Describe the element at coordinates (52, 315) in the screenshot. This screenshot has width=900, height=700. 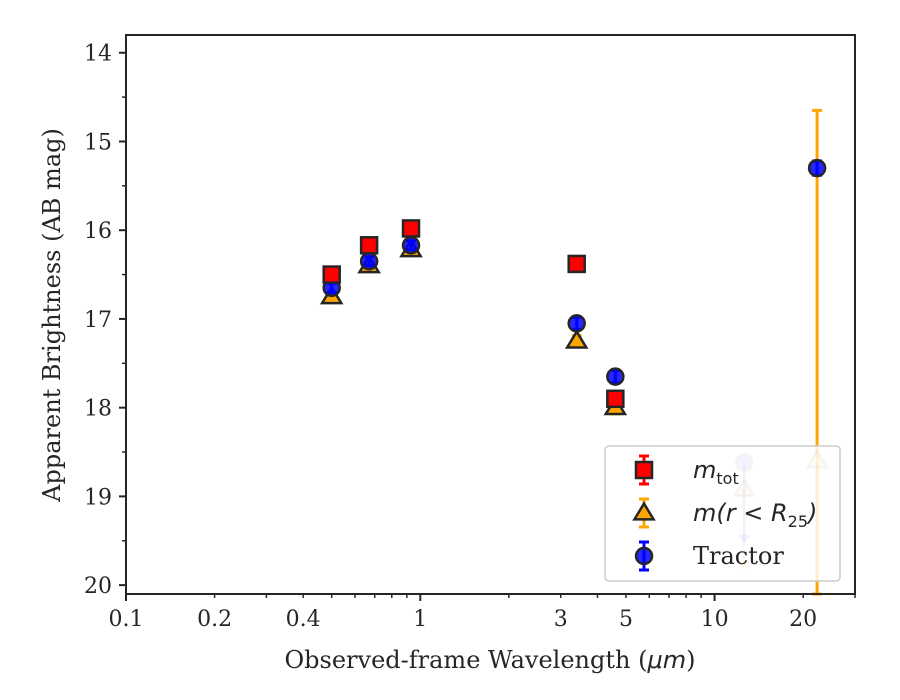
I see `y-axis-label: Apparent Brightness (AB mag)` at that location.